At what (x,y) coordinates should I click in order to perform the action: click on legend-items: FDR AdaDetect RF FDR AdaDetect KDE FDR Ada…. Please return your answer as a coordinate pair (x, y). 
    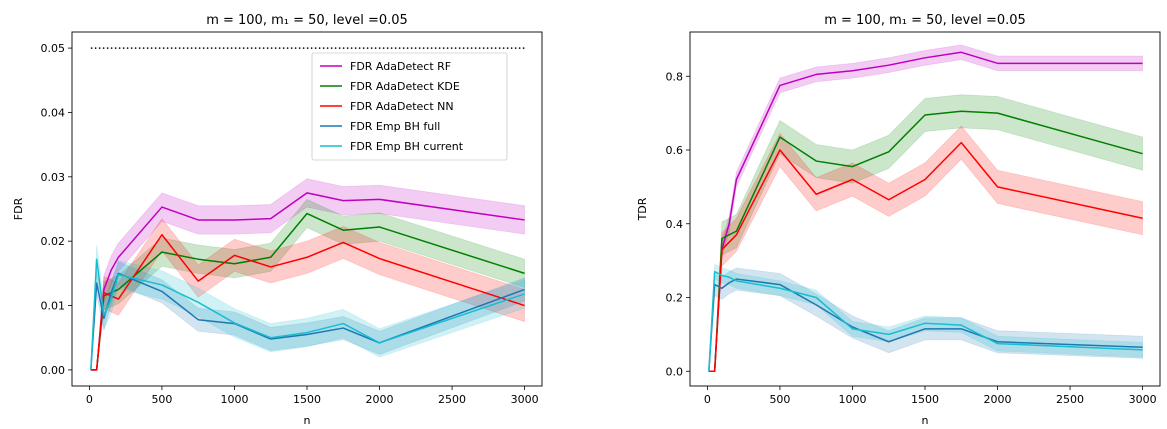
    Looking at the image, I should click on (392, 106).